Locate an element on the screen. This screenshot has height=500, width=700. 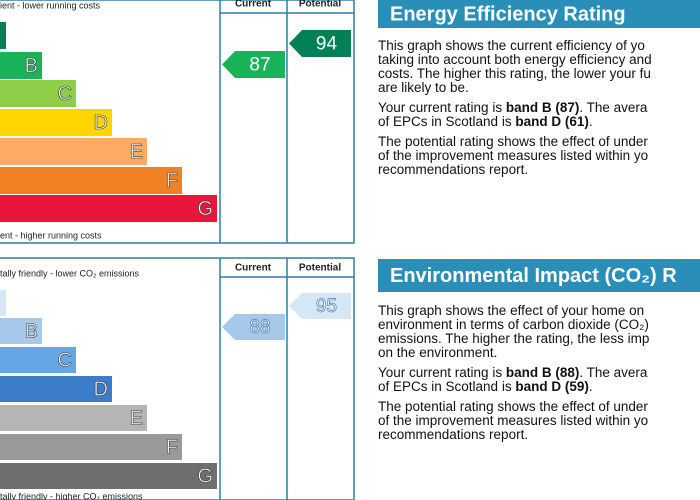
text-run: band D (59) is located at coordinates (552, 386).